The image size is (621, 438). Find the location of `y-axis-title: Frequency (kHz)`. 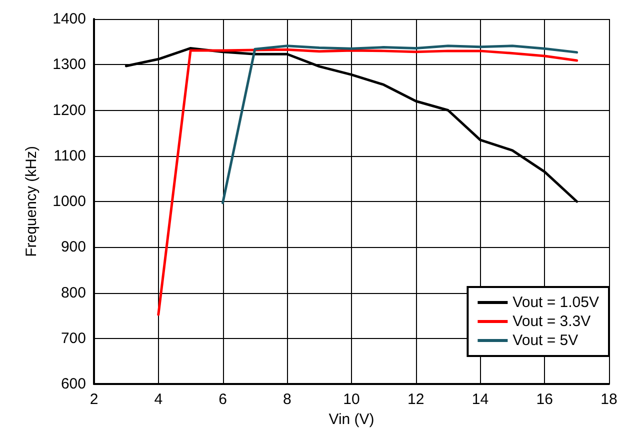

y-axis-title: Frequency (kHz) is located at coordinates (31, 201).